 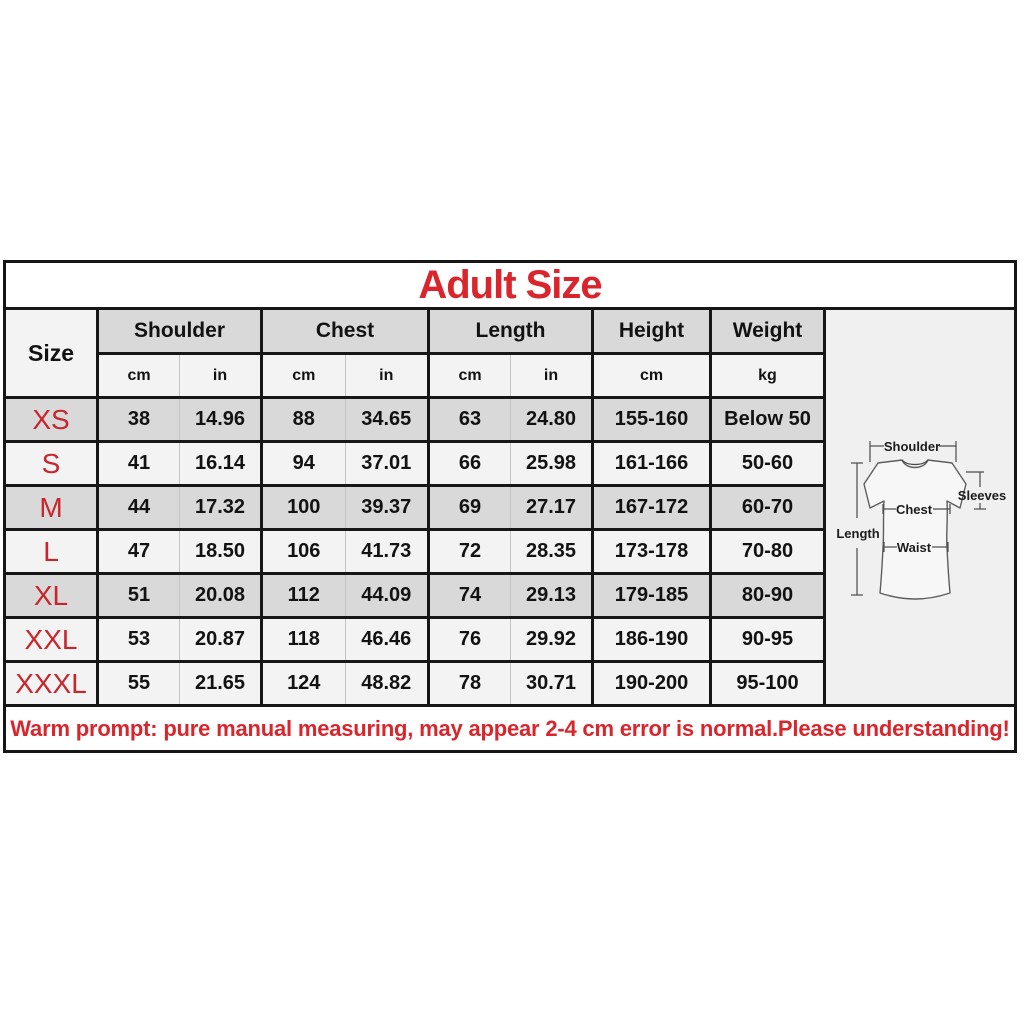 I want to click on cell-xl-shoulder-cm: 51, so click(x=139, y=595).